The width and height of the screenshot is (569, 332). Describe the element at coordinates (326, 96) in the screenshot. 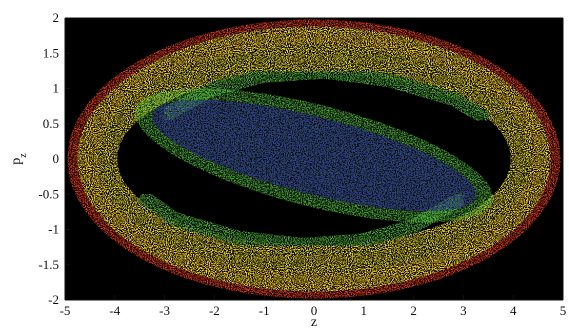

I see `upper-arm` at that location.